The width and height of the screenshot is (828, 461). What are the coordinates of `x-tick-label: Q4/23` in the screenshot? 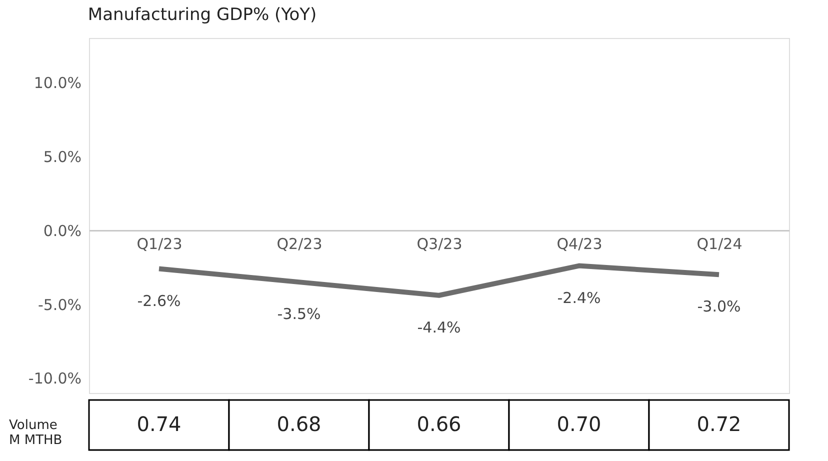 It's located at (579, 243).